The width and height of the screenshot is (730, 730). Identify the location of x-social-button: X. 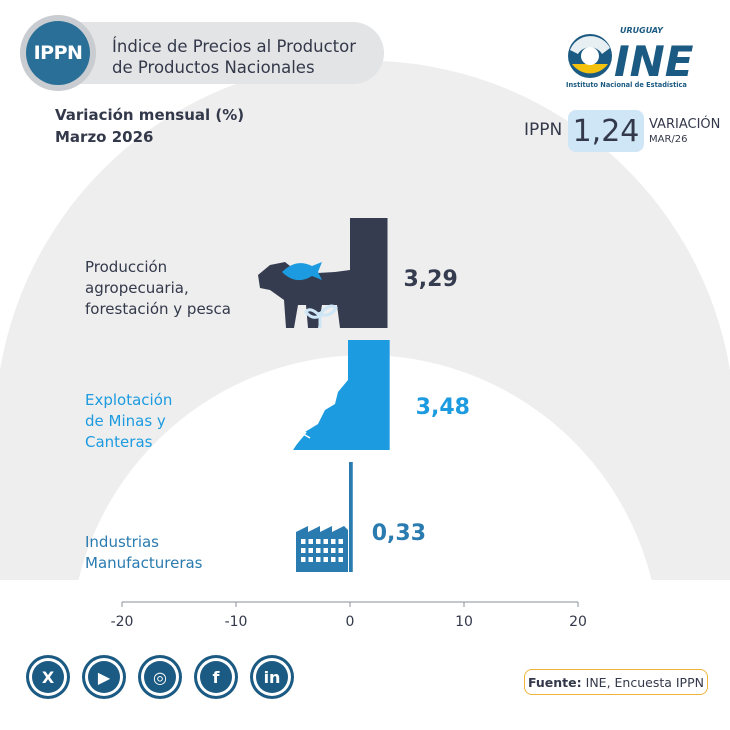
(48, 677).